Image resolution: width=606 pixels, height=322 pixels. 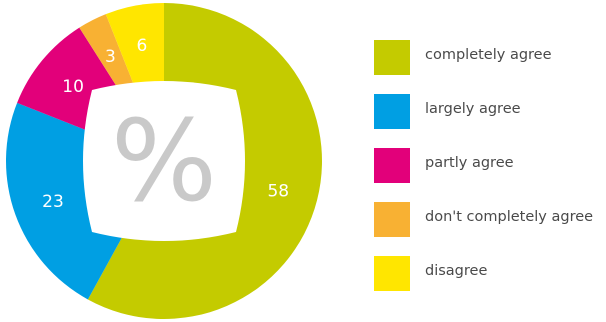 What do you see at coordinates (53, 202) in the screenshot?
I see `slice-value-label: 23` at bounding box center [53, 202].